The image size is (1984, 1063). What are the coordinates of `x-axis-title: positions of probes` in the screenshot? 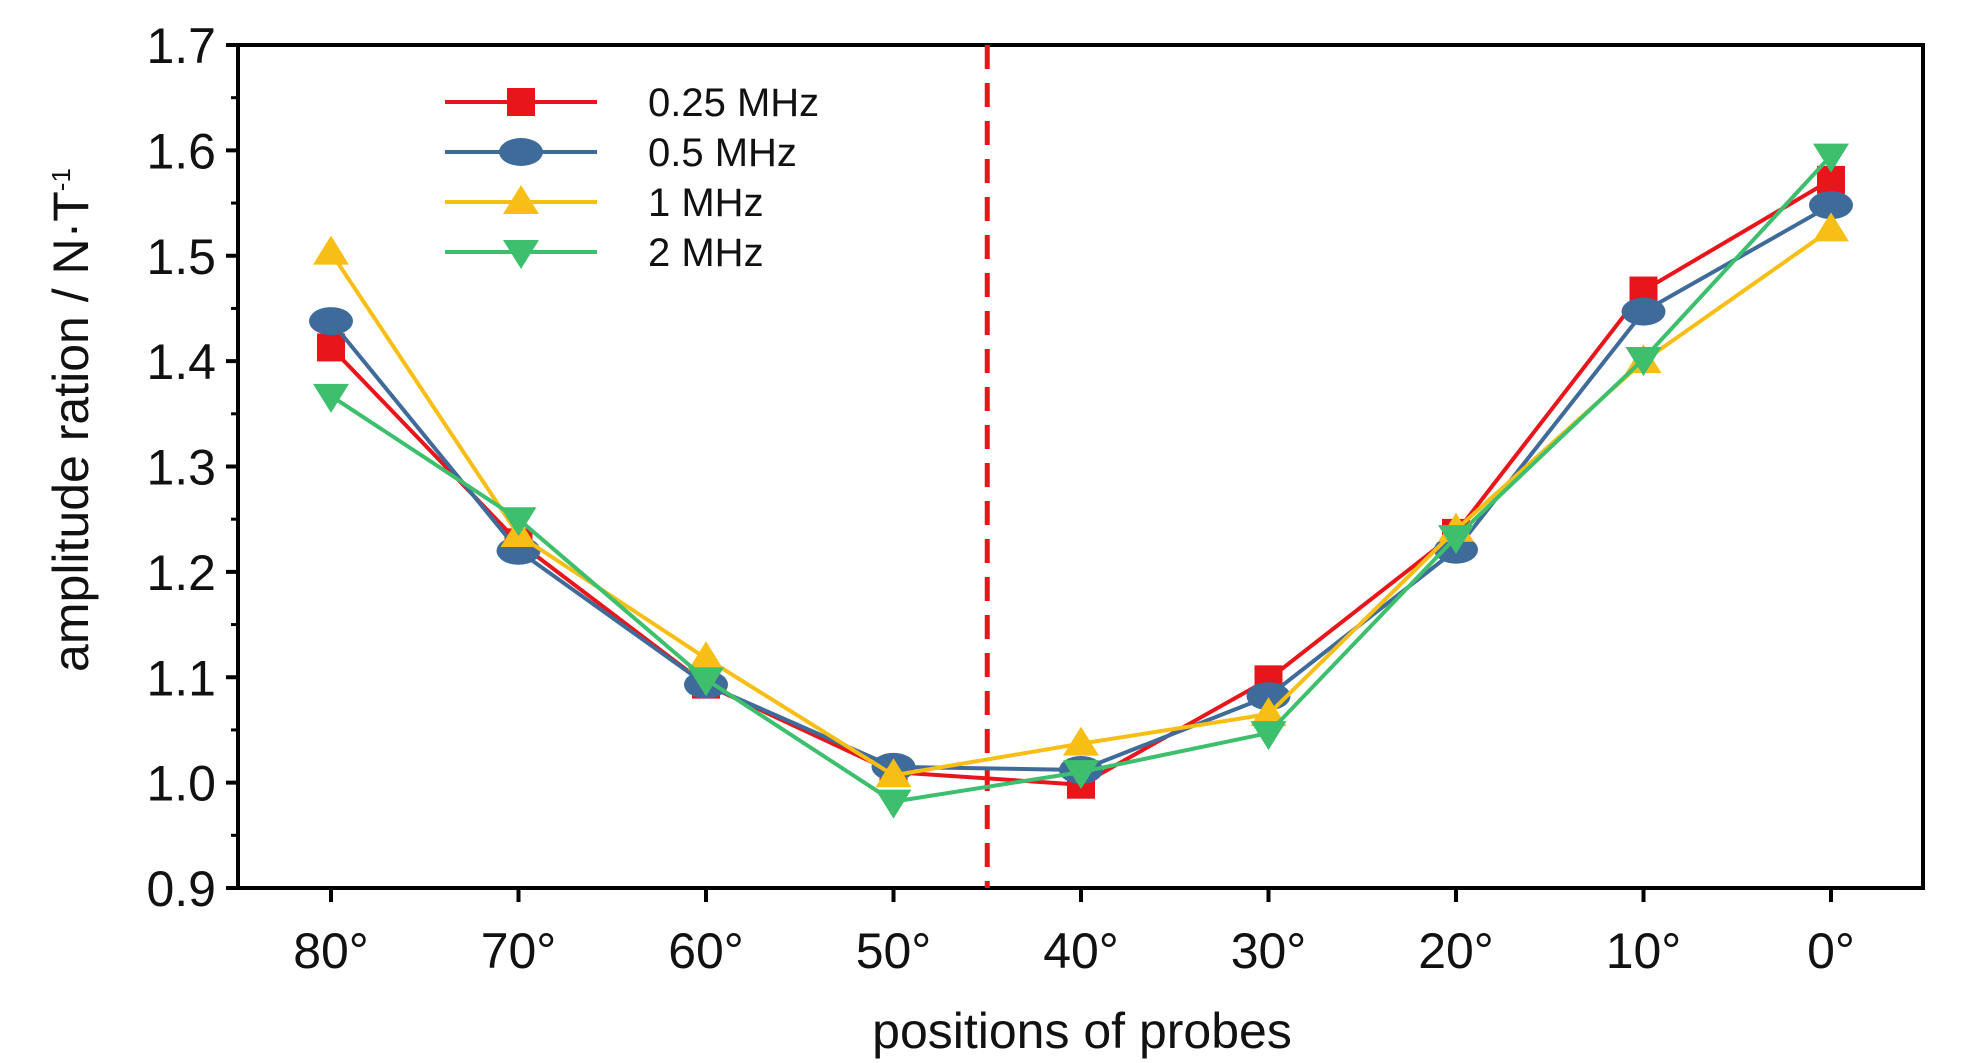 It's located at (1082, 1031).